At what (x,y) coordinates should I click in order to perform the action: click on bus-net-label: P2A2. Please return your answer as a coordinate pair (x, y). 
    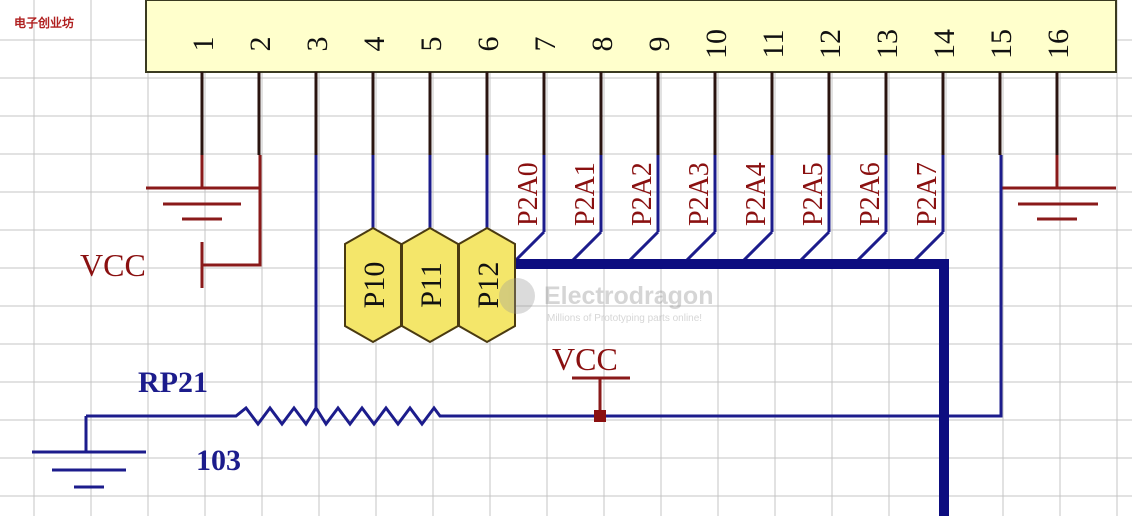
    Looking at the image, I should click on (642, 194).